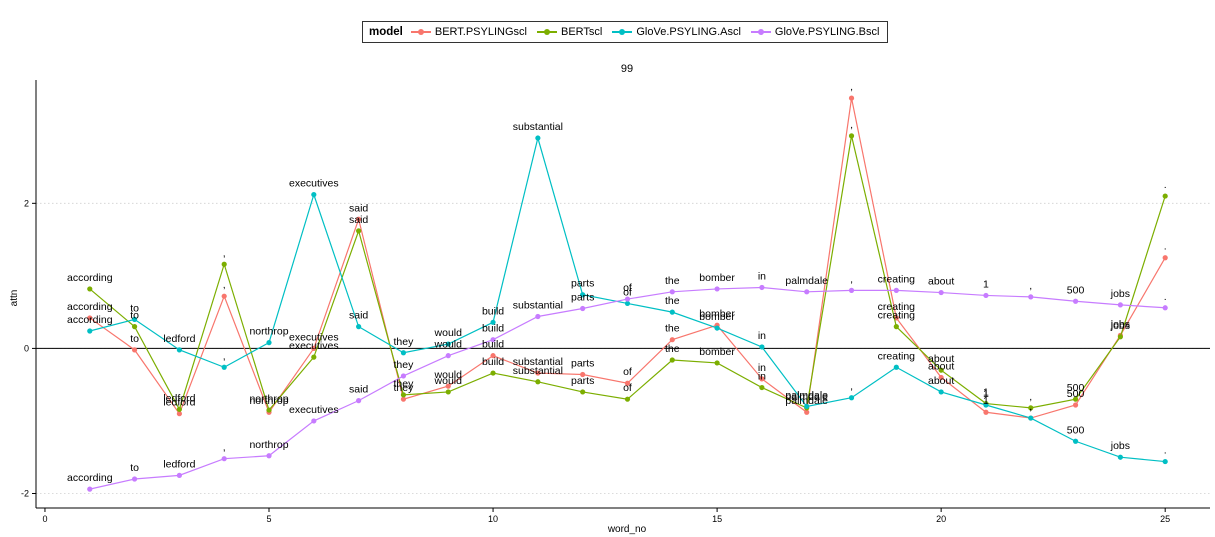 Image resolution: width=1215 pixels, height=537 pixels. Describe the element at coordinates (358, 208) in the screenshot. I see `point-label-0-6: said` at that location.